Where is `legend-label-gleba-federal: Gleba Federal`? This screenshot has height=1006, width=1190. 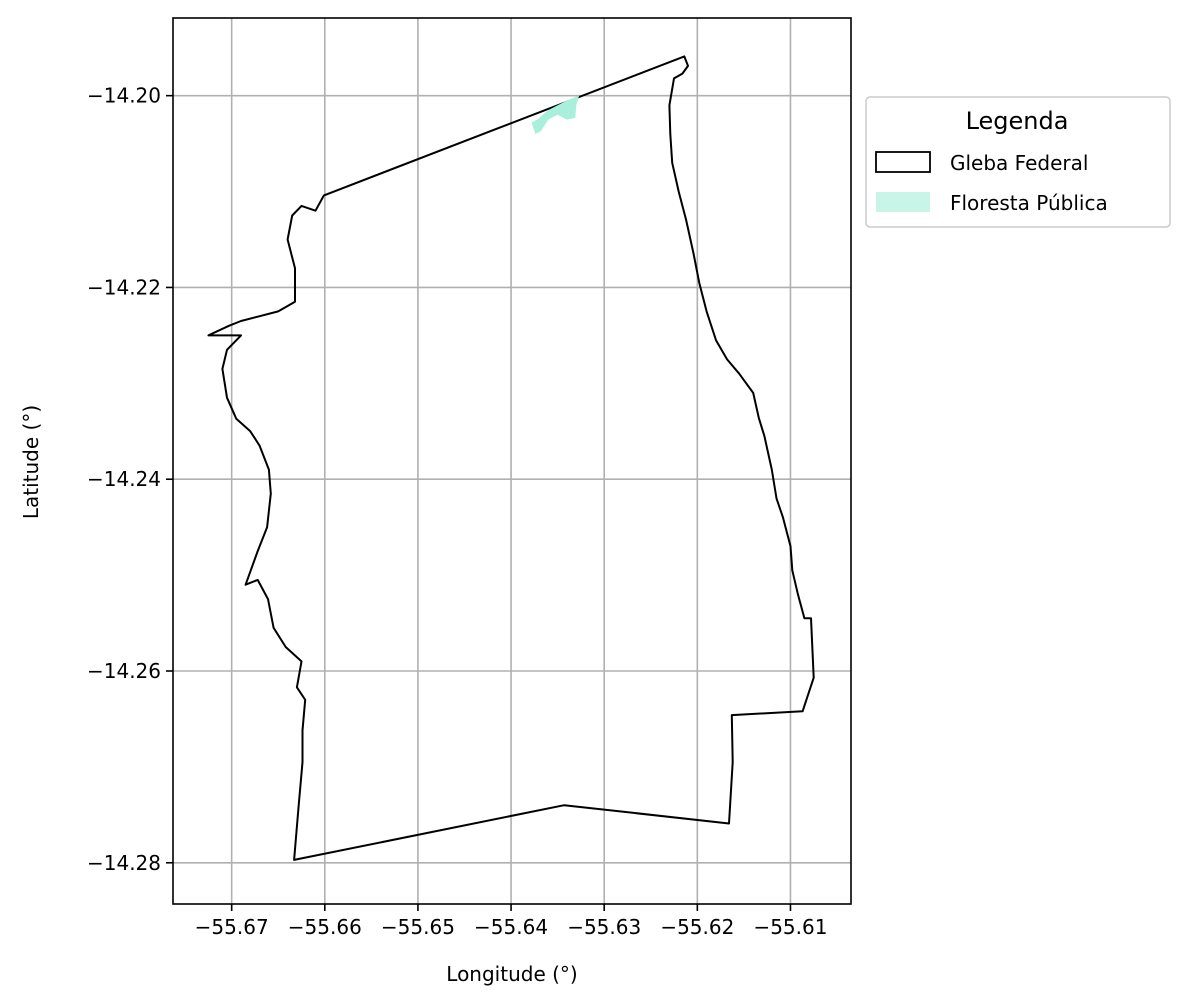 legend-label-gleba-federal: Gleba Federal is located at coordinates (1019, 163).